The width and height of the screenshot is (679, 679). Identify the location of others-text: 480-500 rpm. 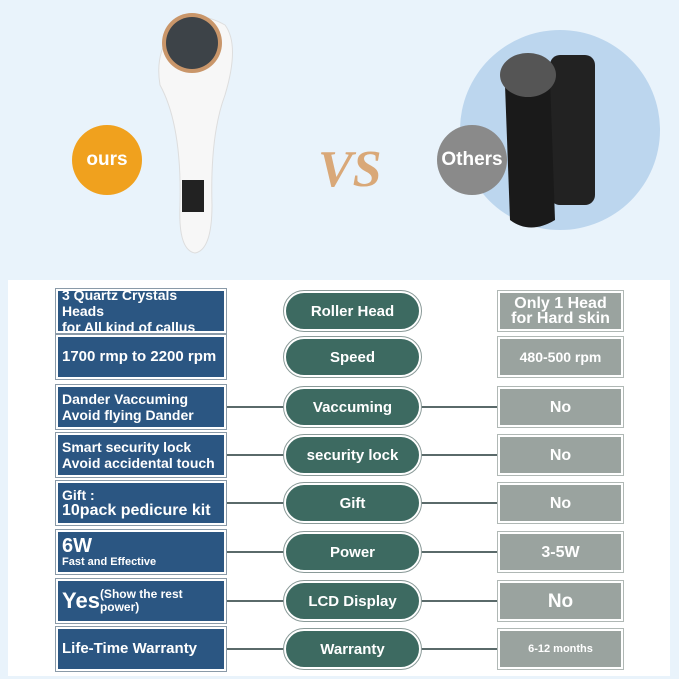
(560, 356).